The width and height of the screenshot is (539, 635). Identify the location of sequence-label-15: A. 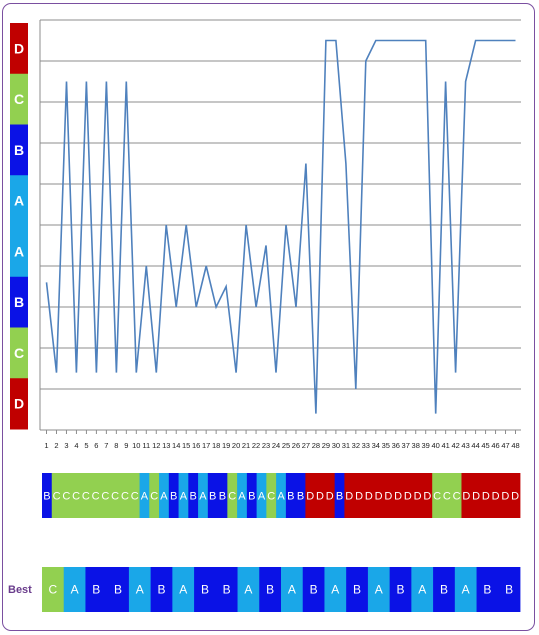
(184, 497).